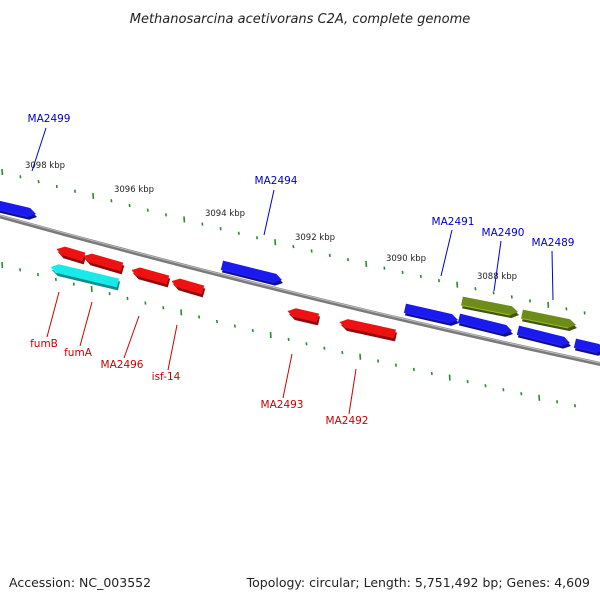 The image size is (600, 600). I want to click on reverse-gene-fumB, so click(71, 255).